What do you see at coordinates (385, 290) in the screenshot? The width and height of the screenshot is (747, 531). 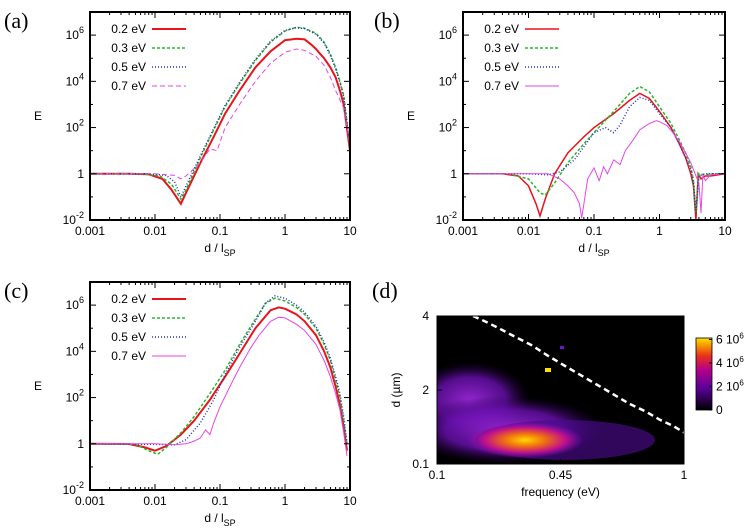 I see `panel-label-d: (d)` at bounding box center [385, 290].